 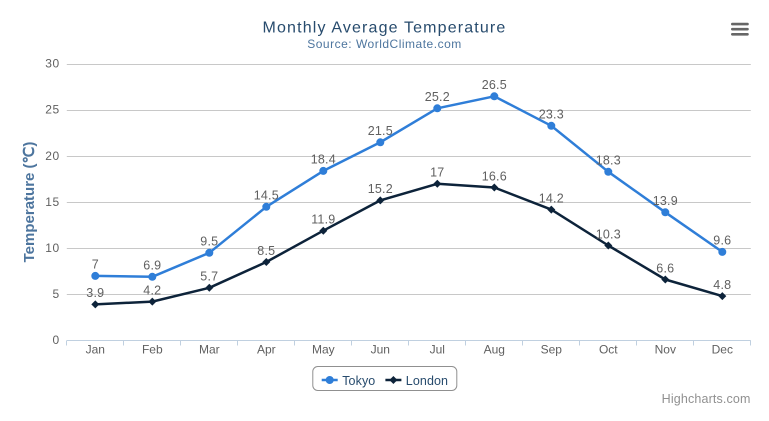 What do you see at coordinates (494, 176) in the screenshot?
I see `svg-text: 16.6` at bounding box center [494, 176].